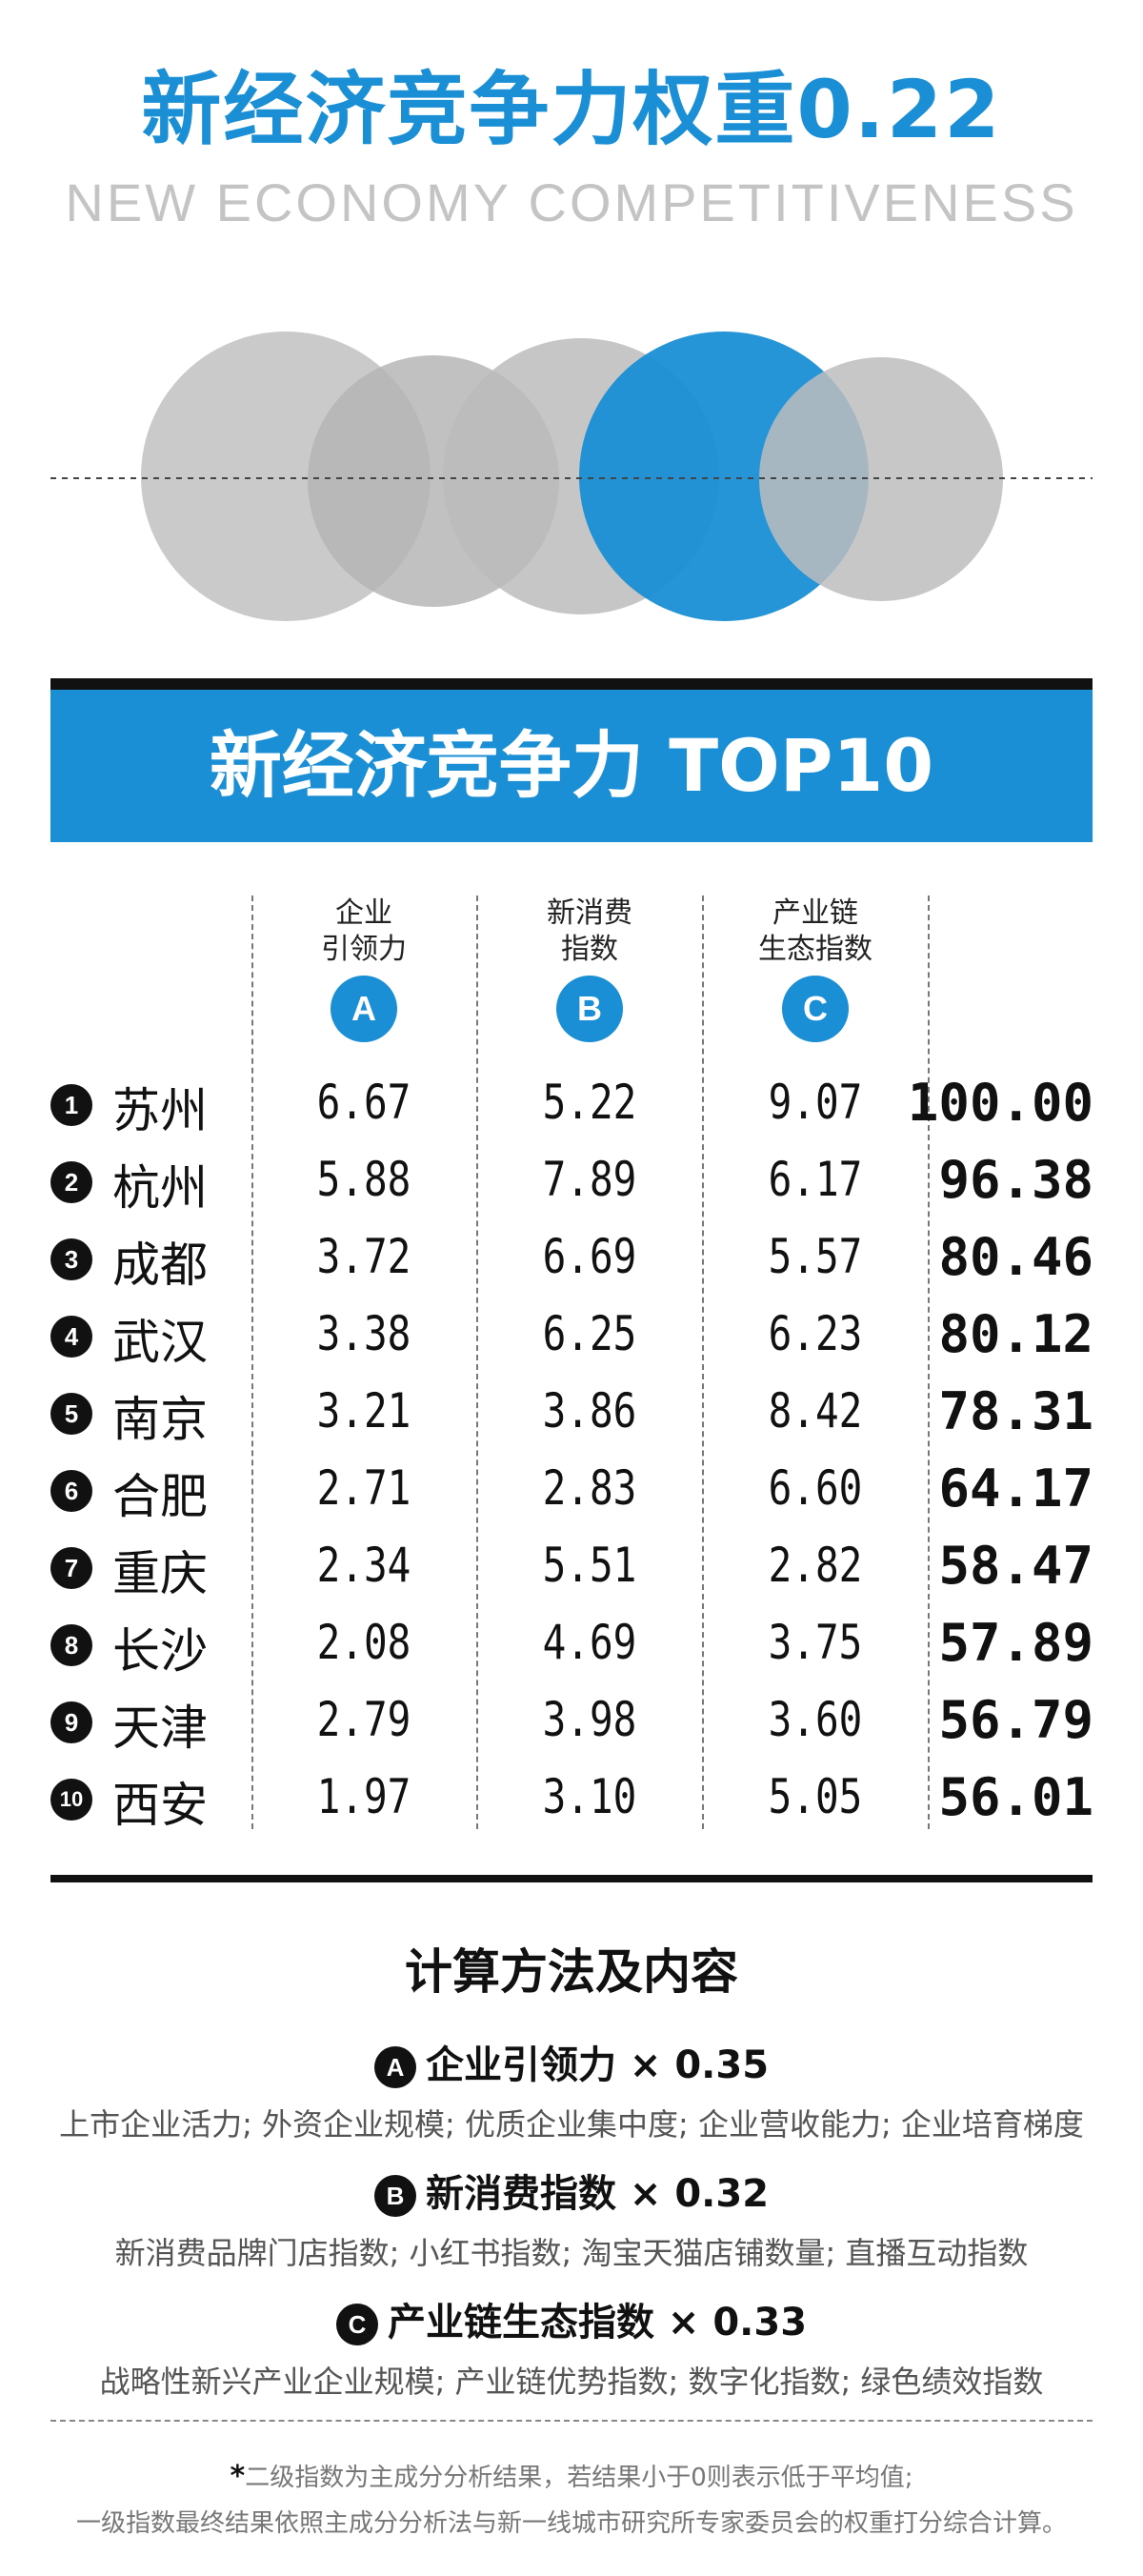 The image size is (1143, 2576). I want to click on method-item-a-head: A 企业引领力 × 0.35, so click(571, 2062).